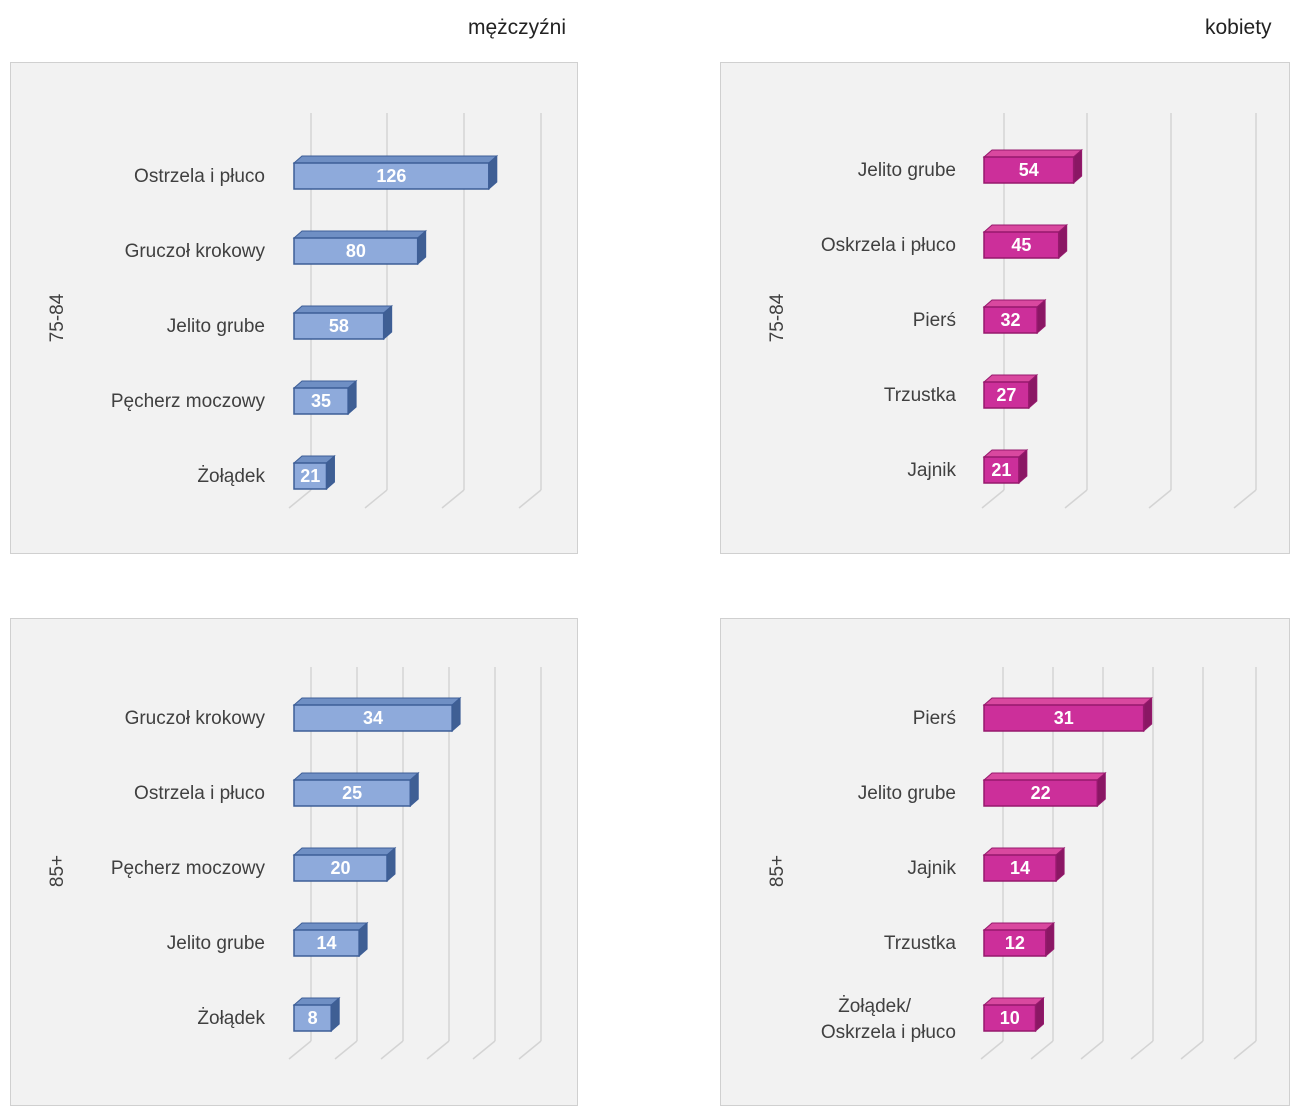 The image size is (1293, 1106). I want to click on data-label: 27, so click(1006, 395).